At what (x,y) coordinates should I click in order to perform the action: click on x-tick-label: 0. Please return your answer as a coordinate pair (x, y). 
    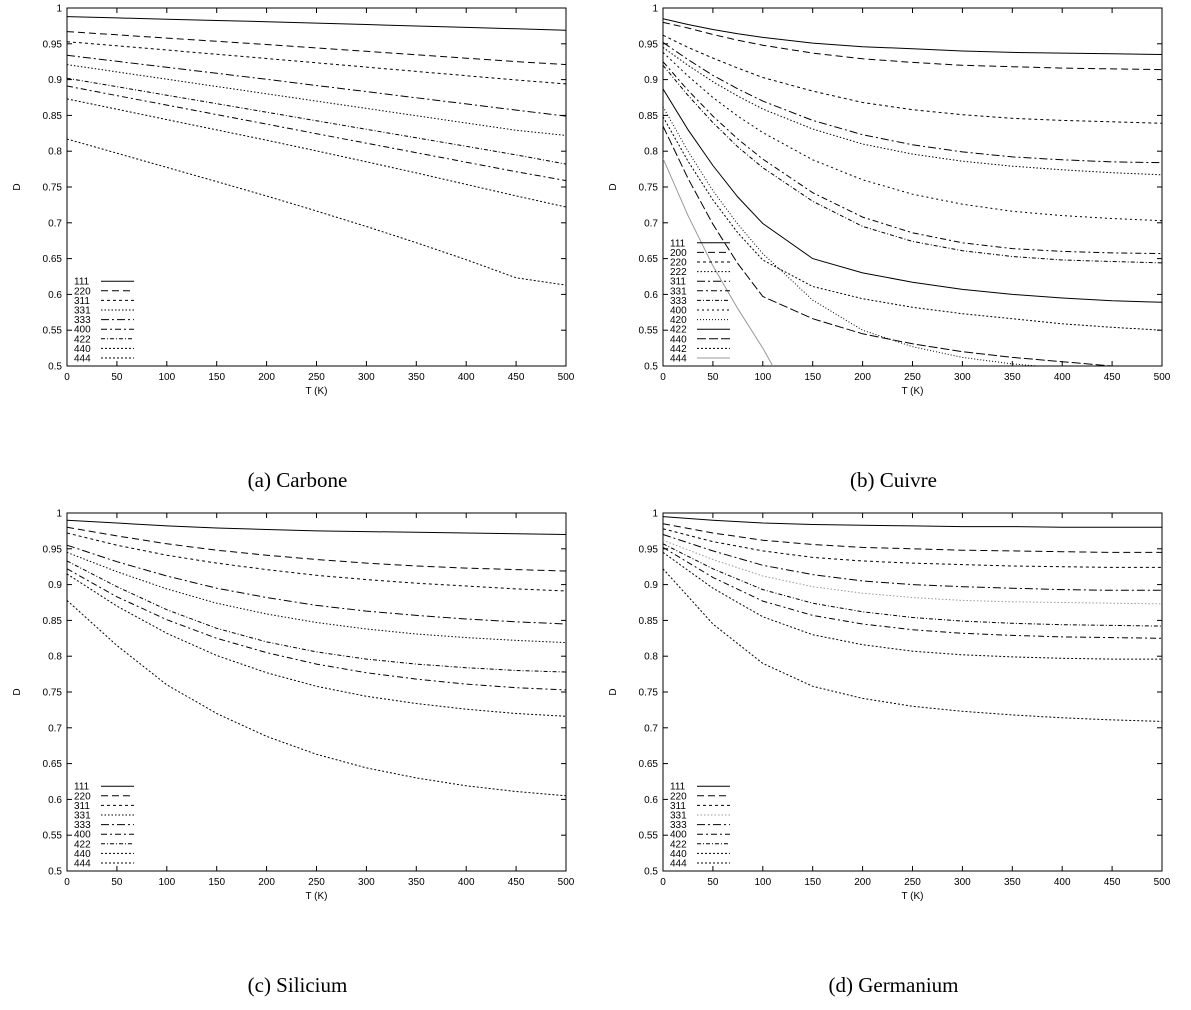
    Looking at the image, I should click on (663, 377).